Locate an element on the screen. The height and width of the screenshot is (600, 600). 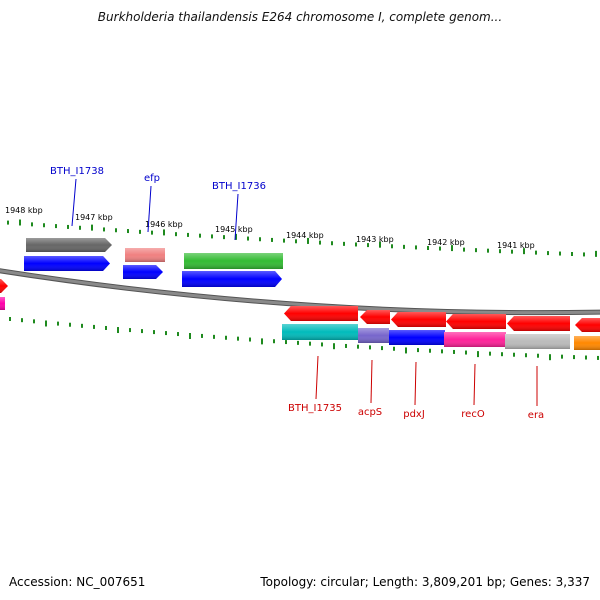
tick-label: 1941 kbp is located at coordinates (516, 245).